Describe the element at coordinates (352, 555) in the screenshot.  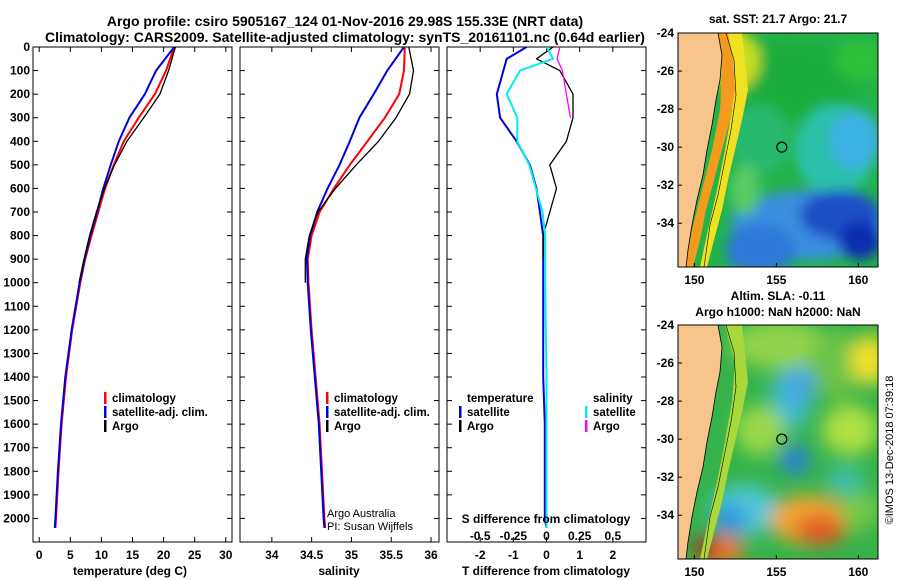
I see `x-tick-label: 35` at that location.